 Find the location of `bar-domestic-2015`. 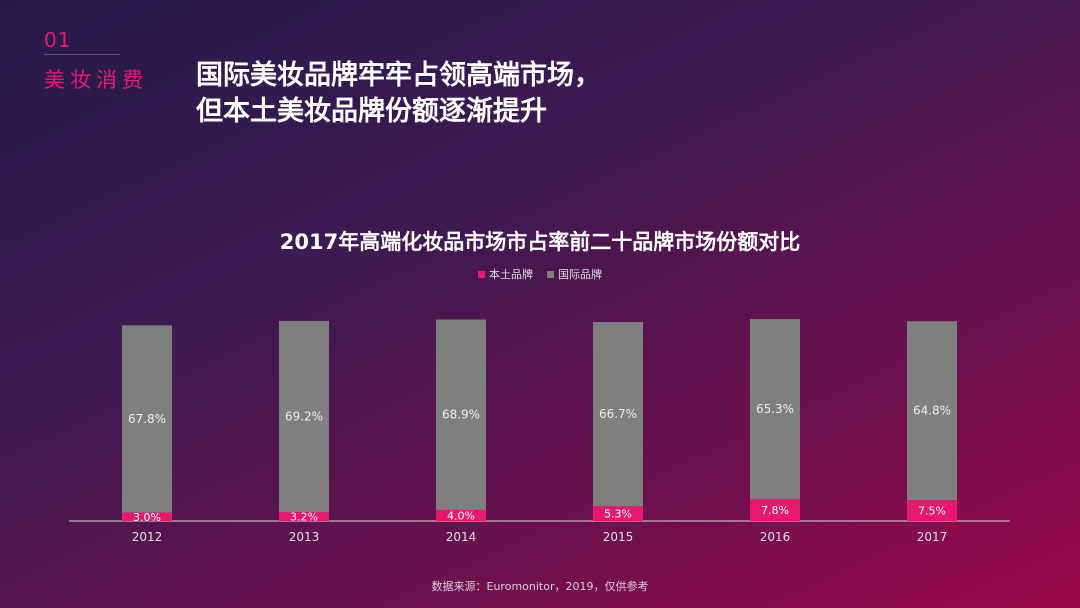

bar-domestic-2015 is located at coordinates (618, 513).